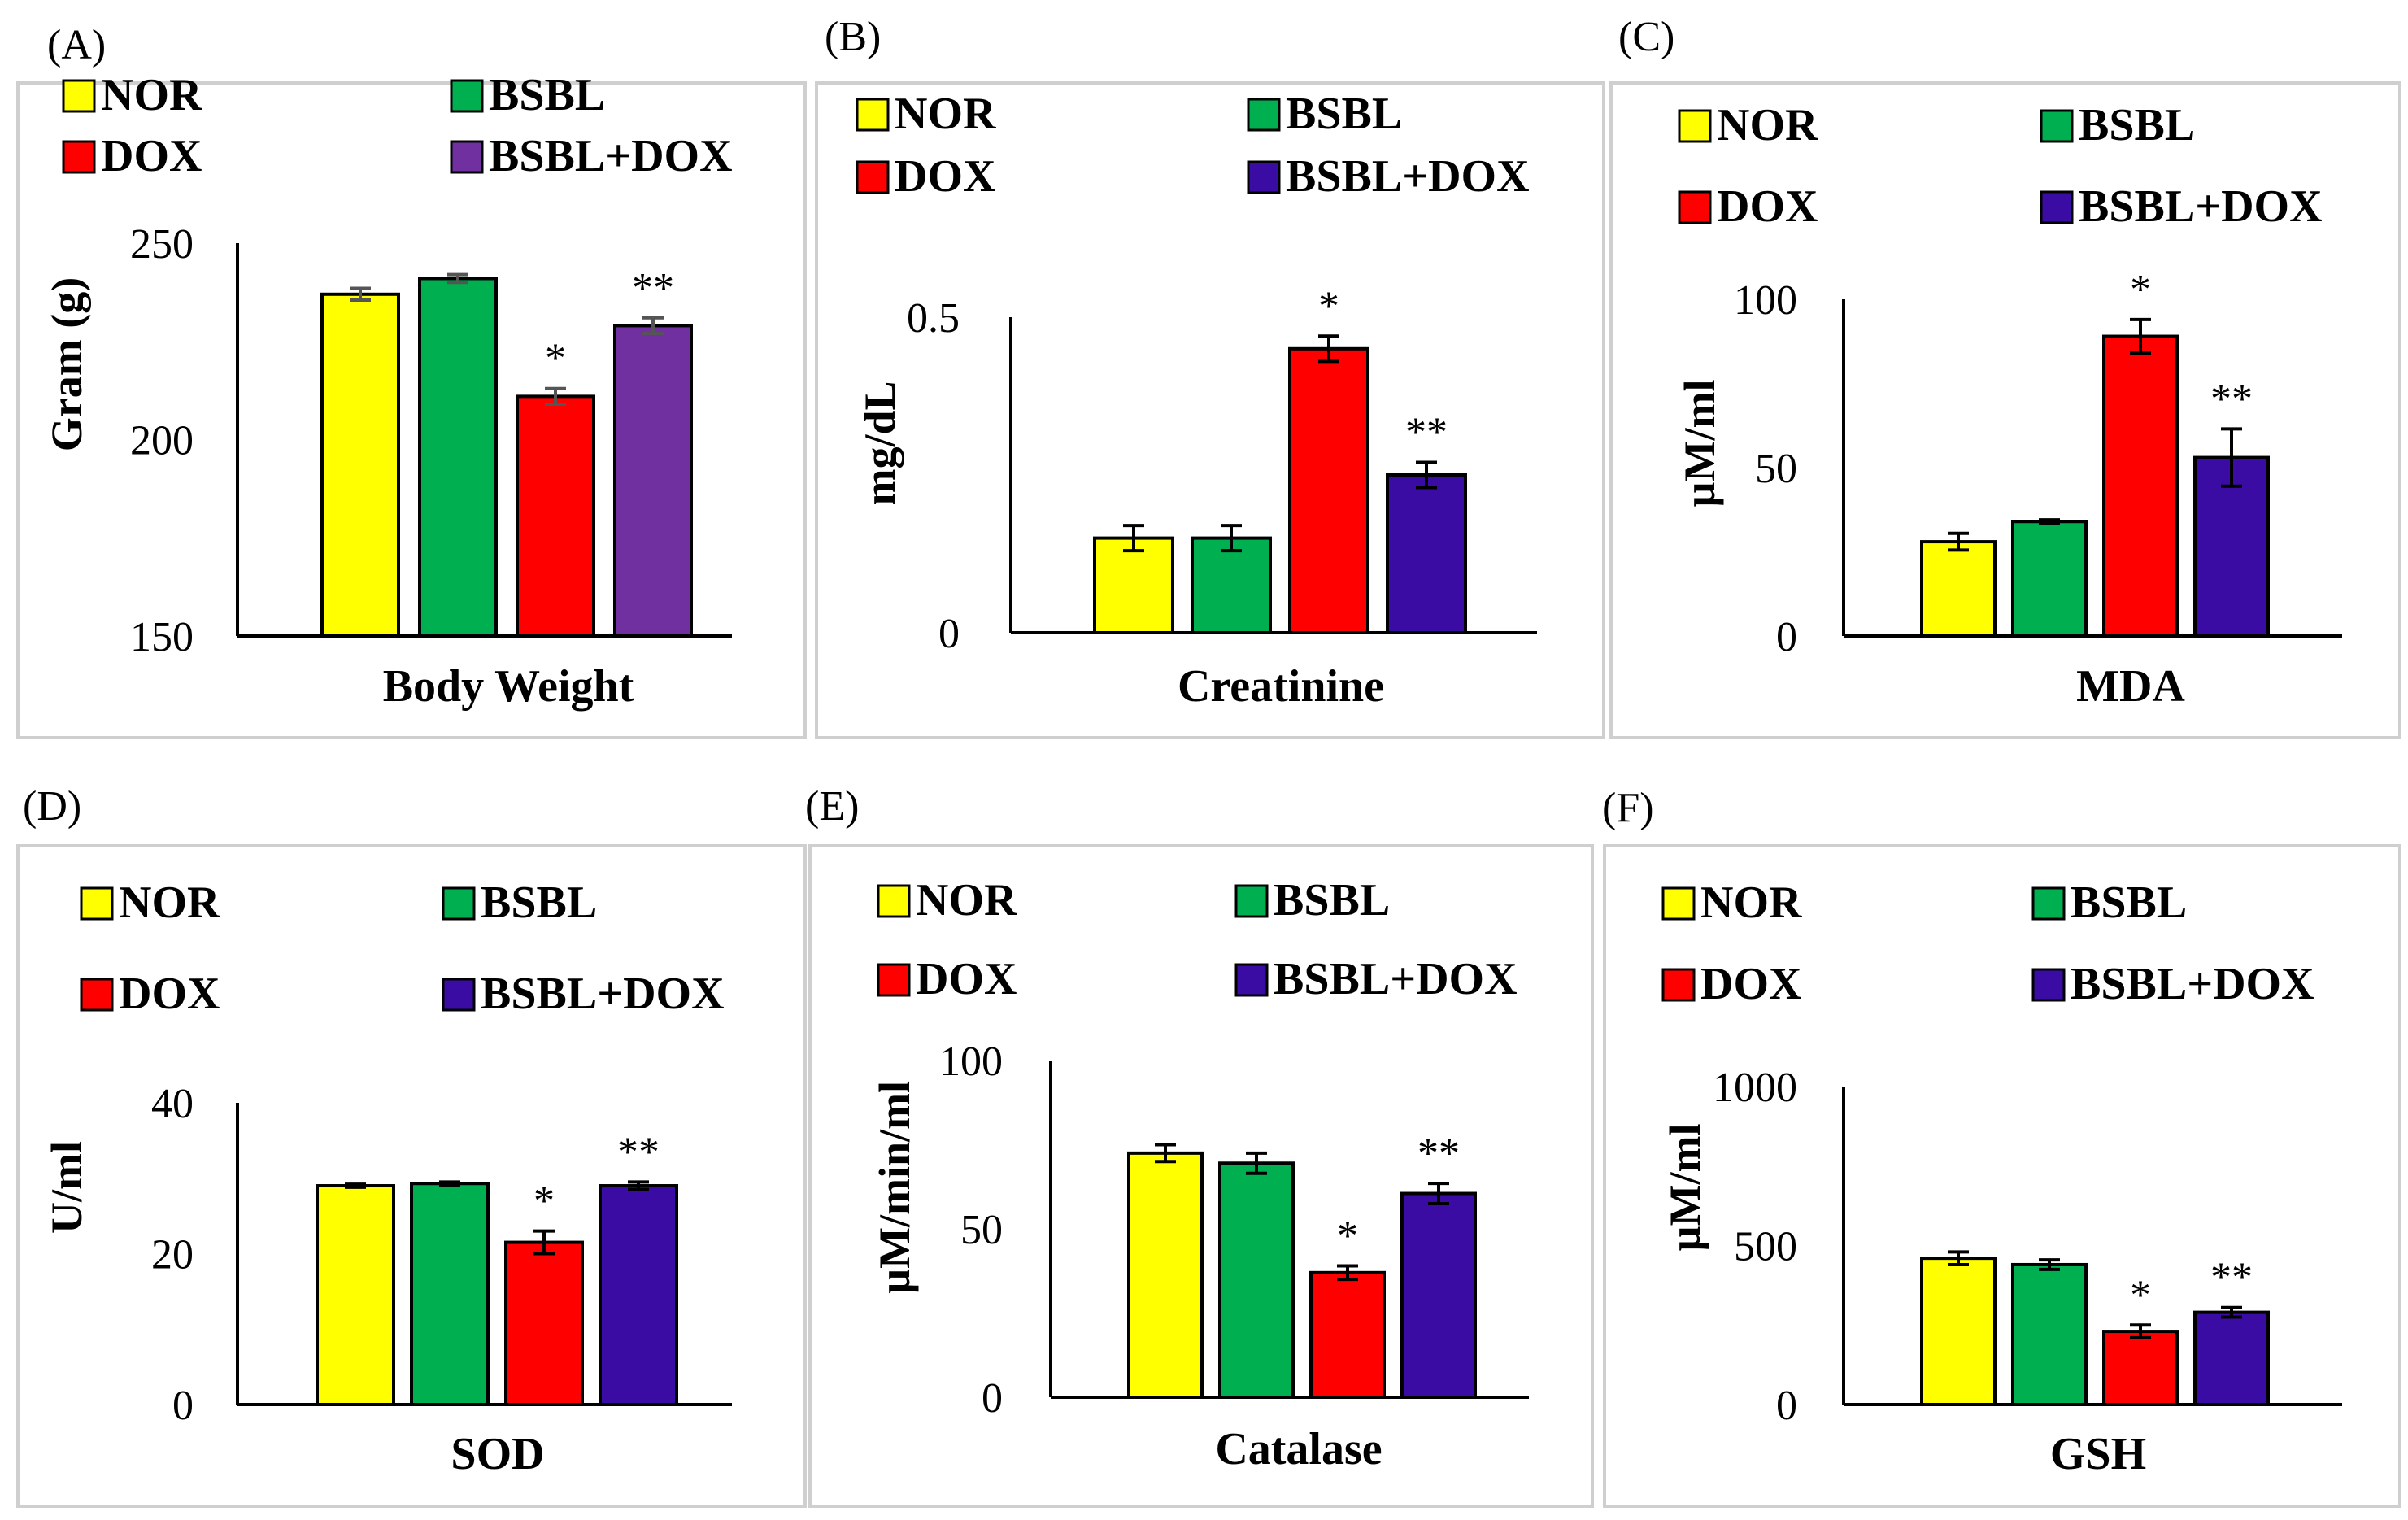 The image size is (2408, 1520). Describe the element at coordinates (76, 45) in the screenshot. I see `panel-letter: (A)` at that location.